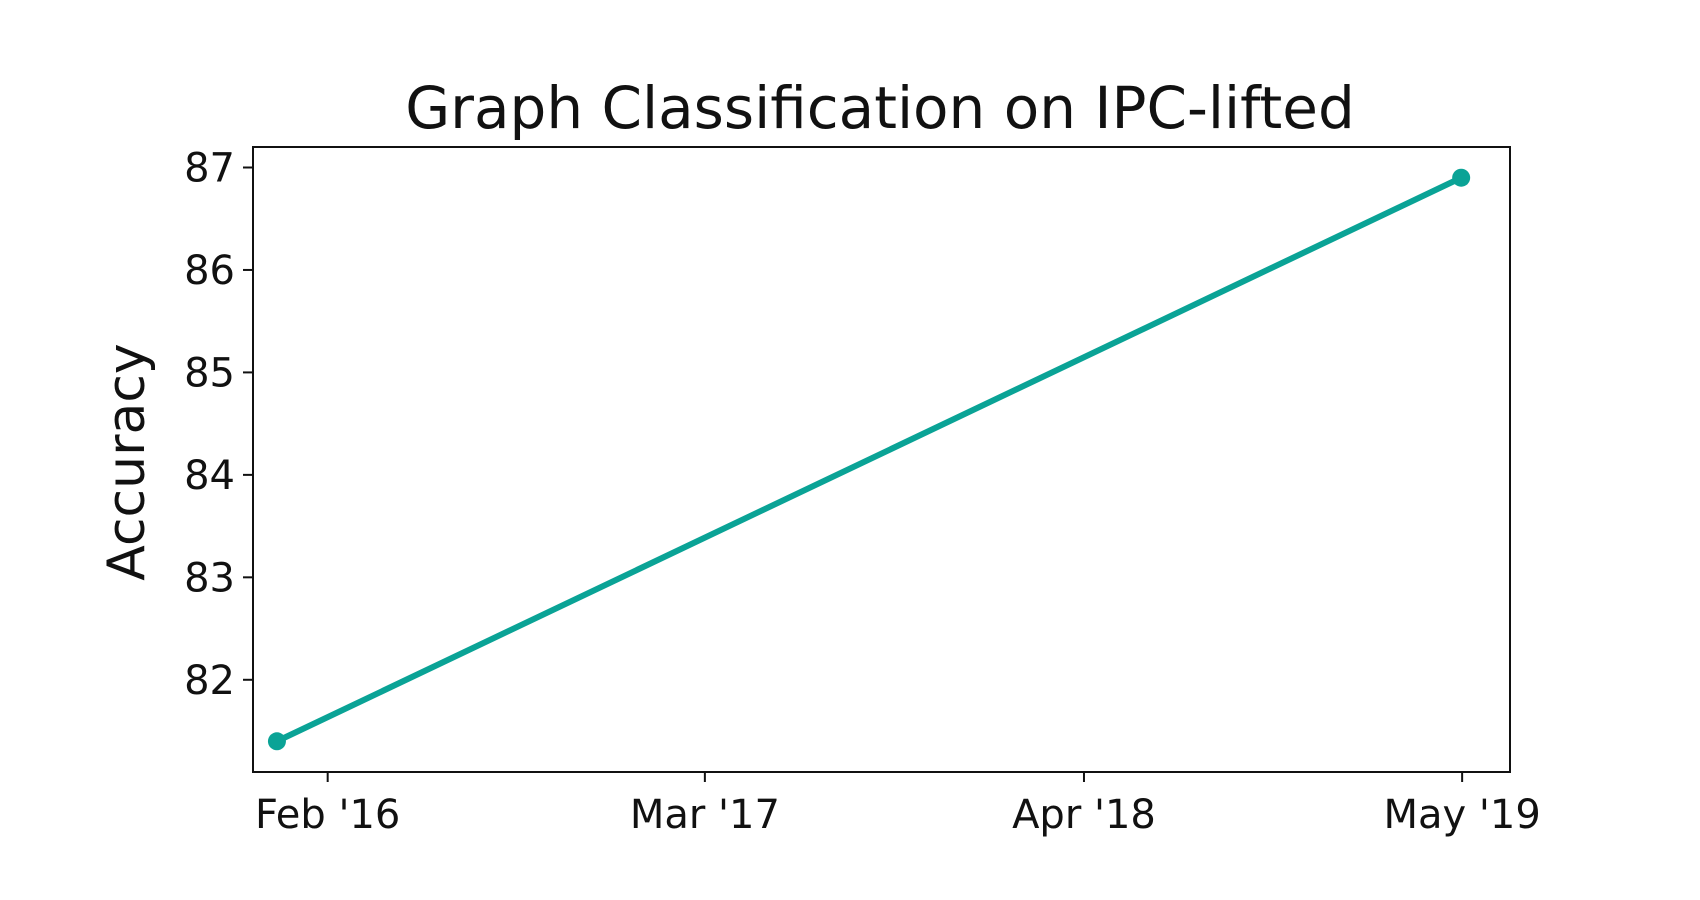  What do you see at coordinates (1084, 815) in the screenshot?
I see `x-tick-label: Apr '18` at bounding box center [1084, 815].